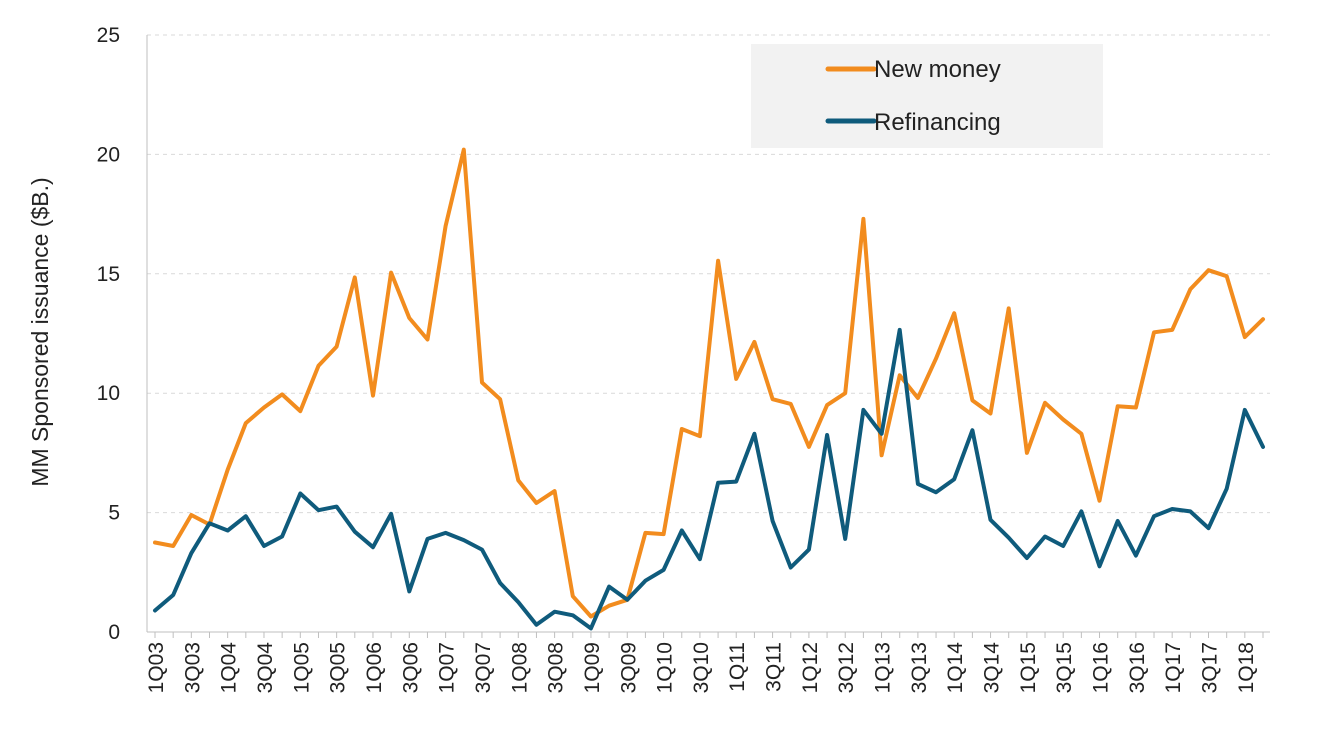 This screenshot has width=1331, height=743. I want to click on y-tick-label-5: 5, so click(114, 513).